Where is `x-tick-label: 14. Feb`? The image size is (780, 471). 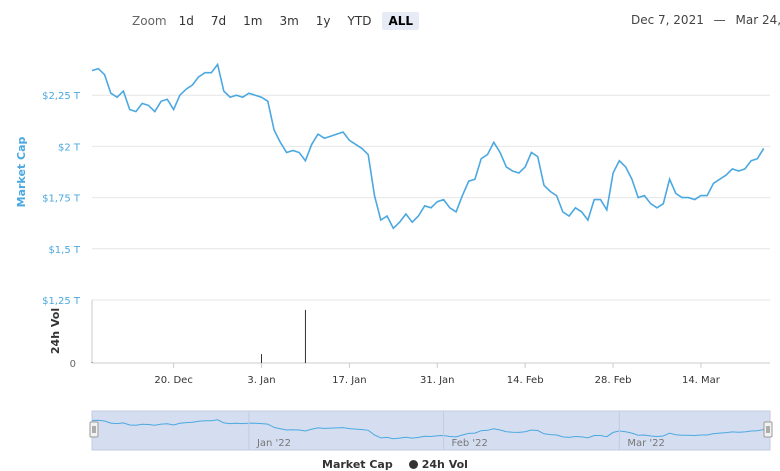 x-tick-label: 14. Feb is located at coordinates (525, 380).